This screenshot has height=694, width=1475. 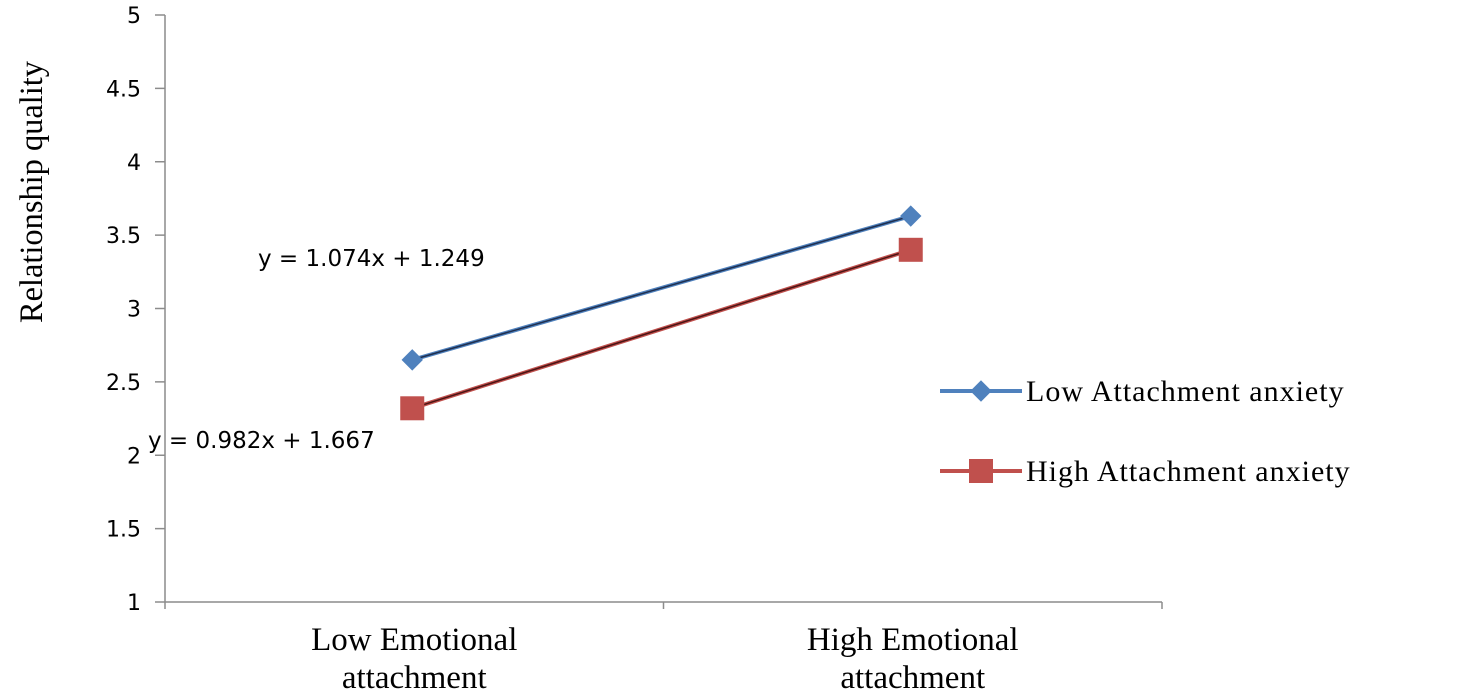 I want to click on legend-label: Low Attachment anxiety, so click(x=1185, y=391).